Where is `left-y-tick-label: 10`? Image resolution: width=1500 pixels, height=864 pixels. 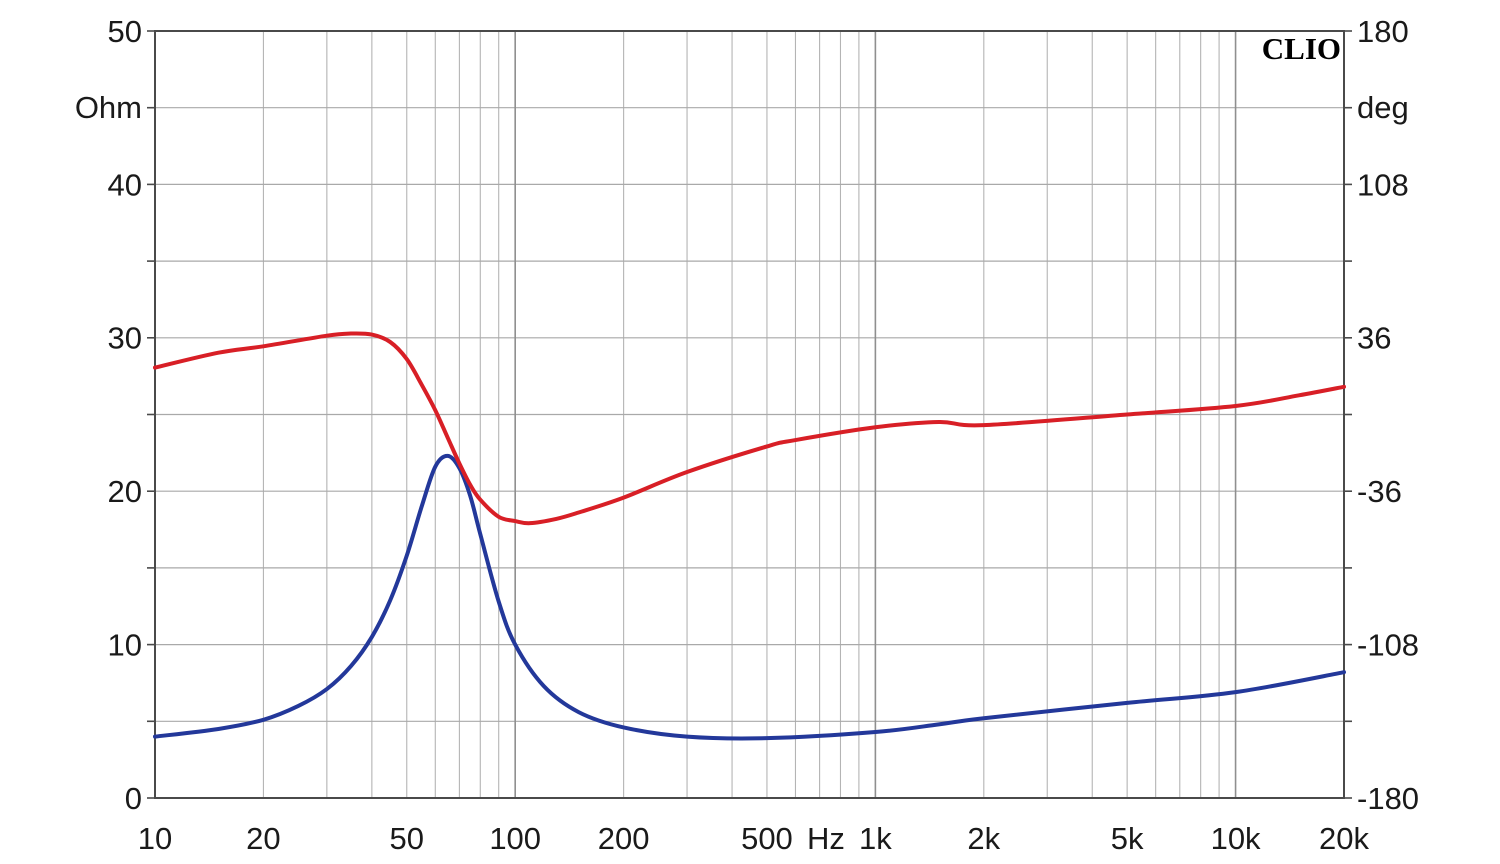 left-y-tick-label: 10 is located at coordinates (125, 644).